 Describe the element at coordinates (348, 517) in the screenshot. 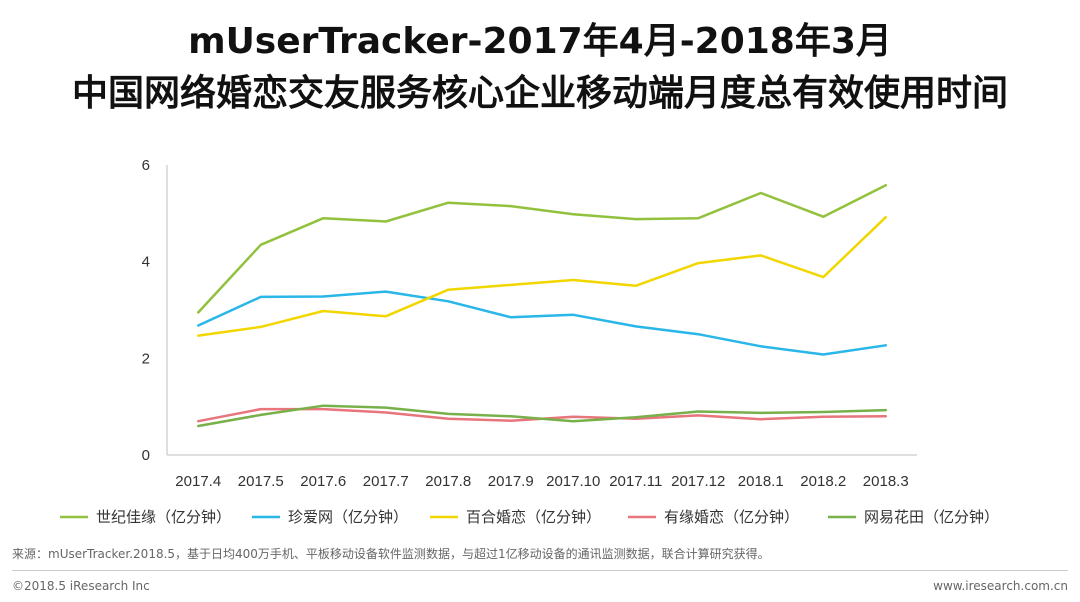

I see `legend-label-2: 珍爱网（亿分钟）` at that location.